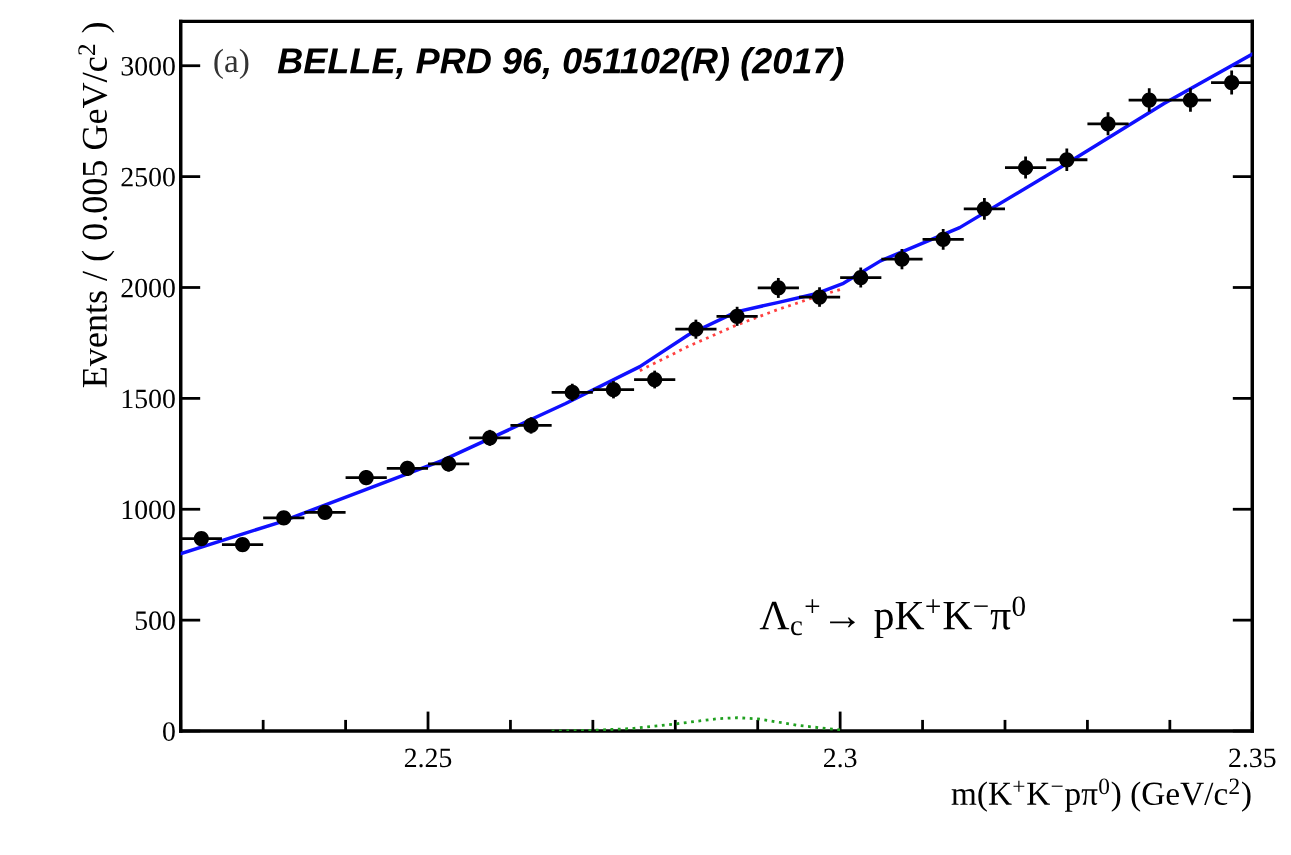 The height and width of the screenshot is (855, 1291). I want to click on x-tick-label: 2.35, so click(1252, 758).